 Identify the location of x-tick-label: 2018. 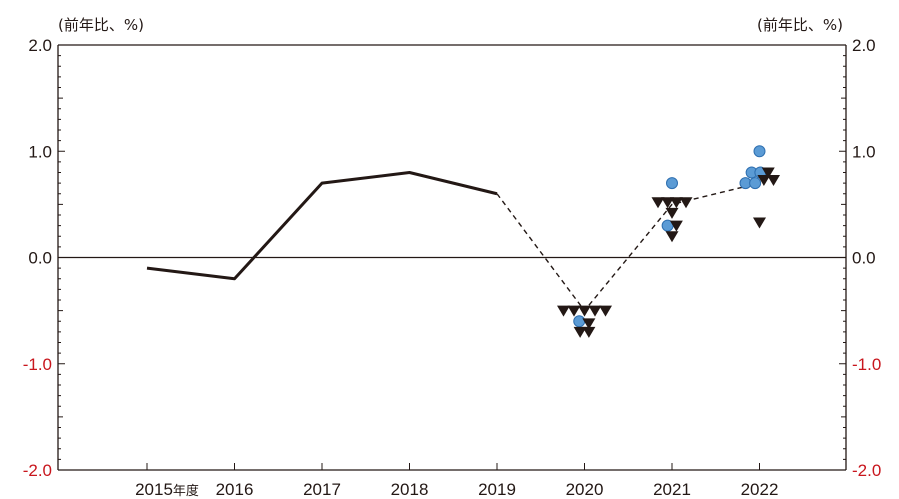
(410, 489).